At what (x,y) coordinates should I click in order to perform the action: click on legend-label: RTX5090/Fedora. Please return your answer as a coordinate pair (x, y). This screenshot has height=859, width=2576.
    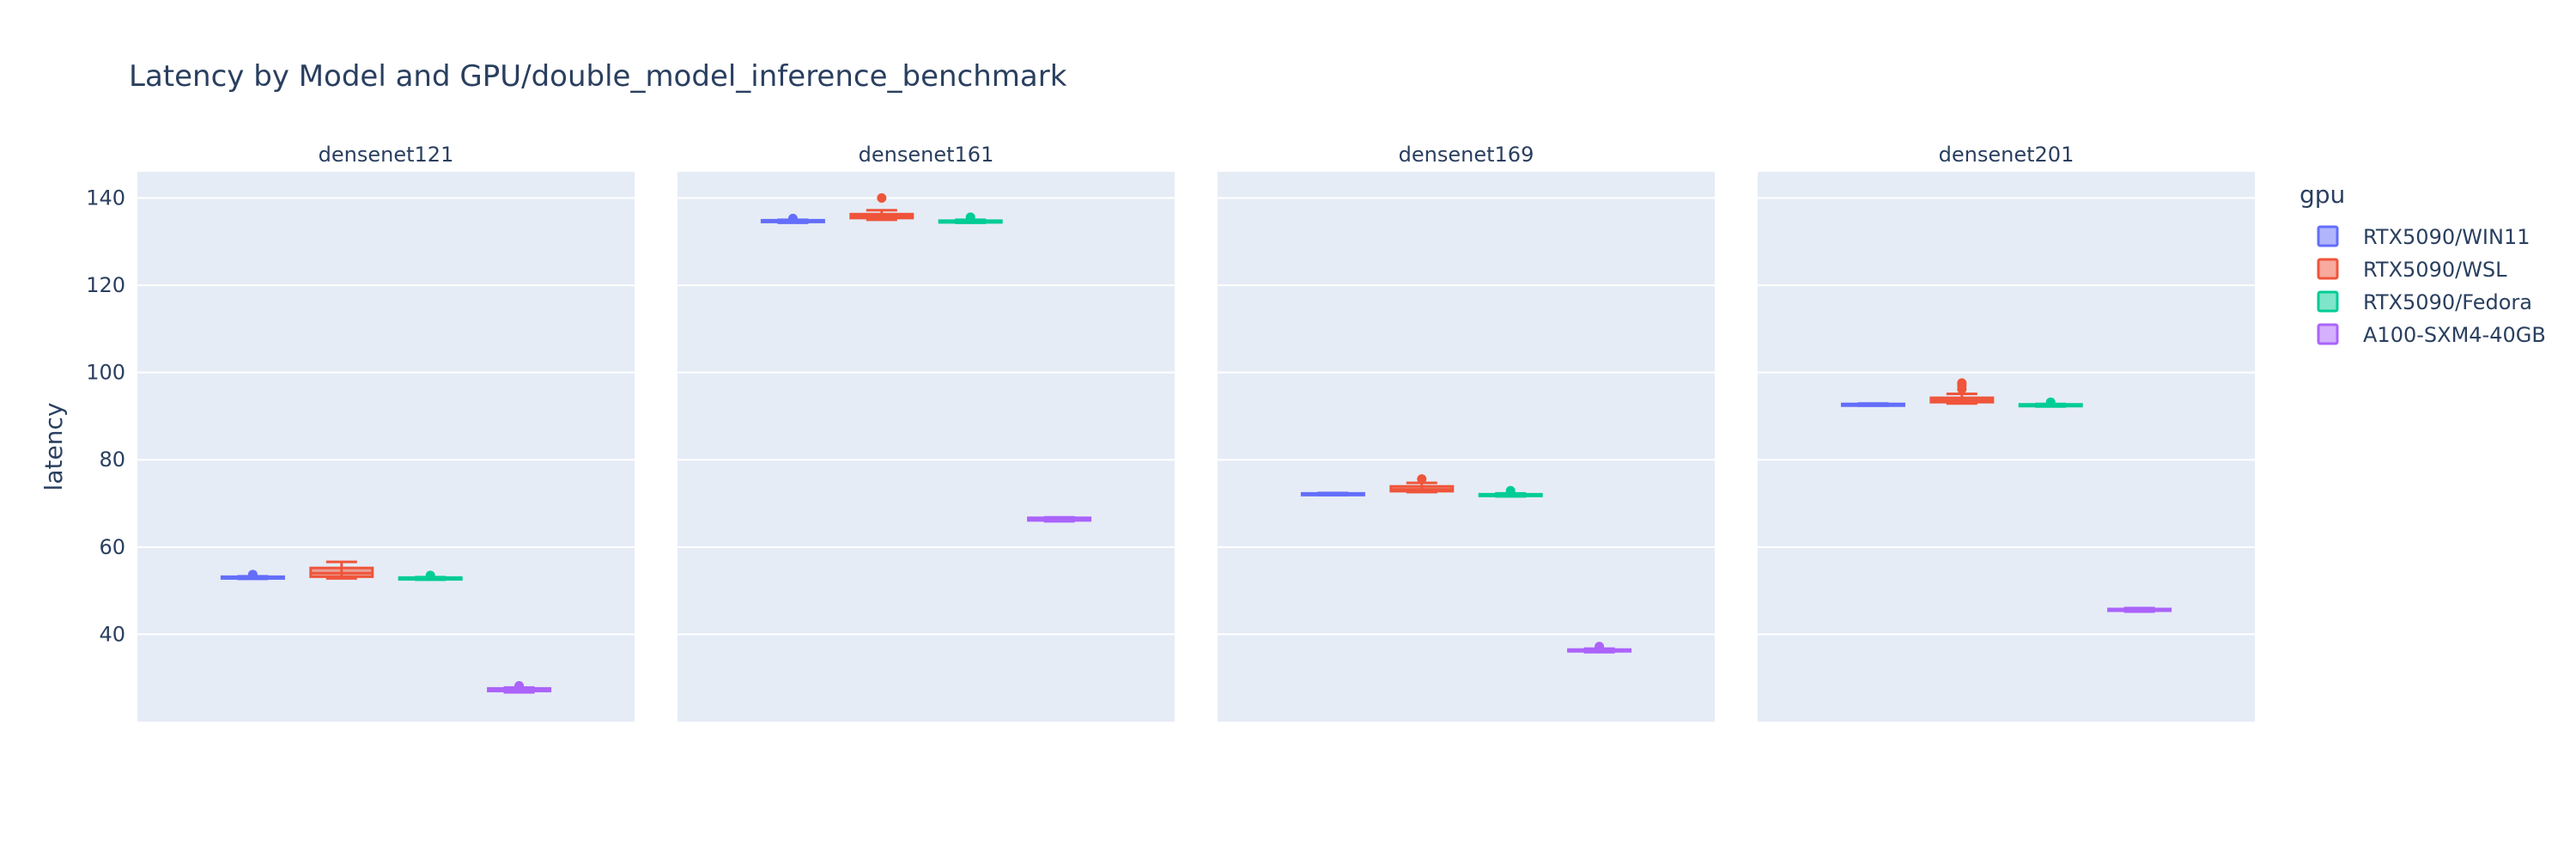
    Looking at the image, I should click on (2448, 302).